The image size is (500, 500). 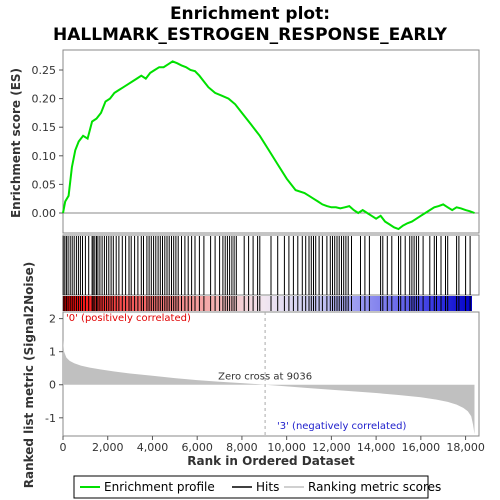 What do you see at coordinates (250, 35) in the screenshot?
I see `chart-title-line2: HALLMARK_ESTROGEN_RESPONSE_EARLY` at bounding box center [250, 35].